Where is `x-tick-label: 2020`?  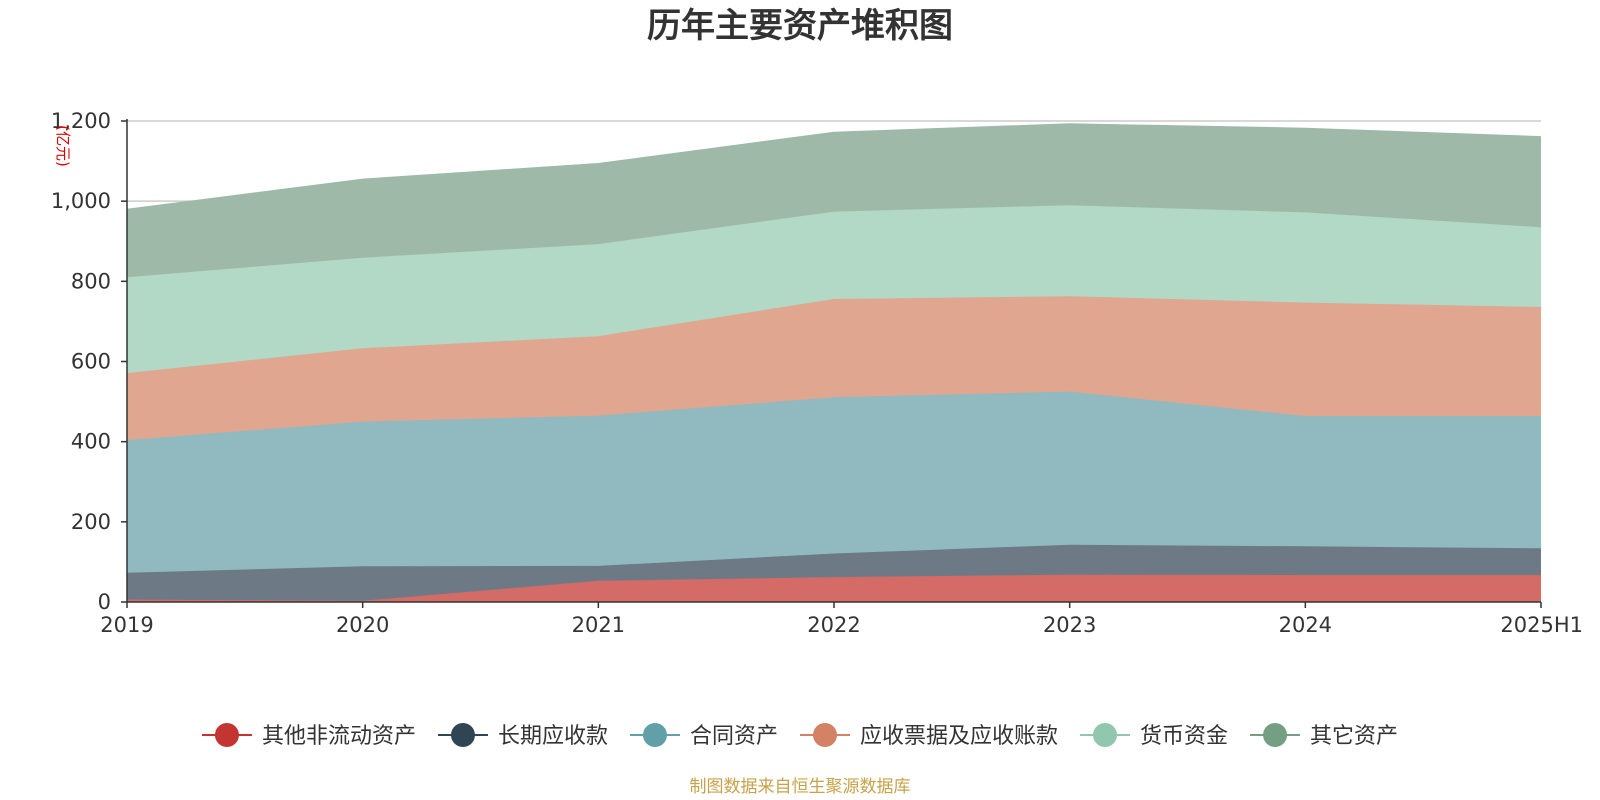
x-tick-label: 2020 is located at coordinates (362, 625).